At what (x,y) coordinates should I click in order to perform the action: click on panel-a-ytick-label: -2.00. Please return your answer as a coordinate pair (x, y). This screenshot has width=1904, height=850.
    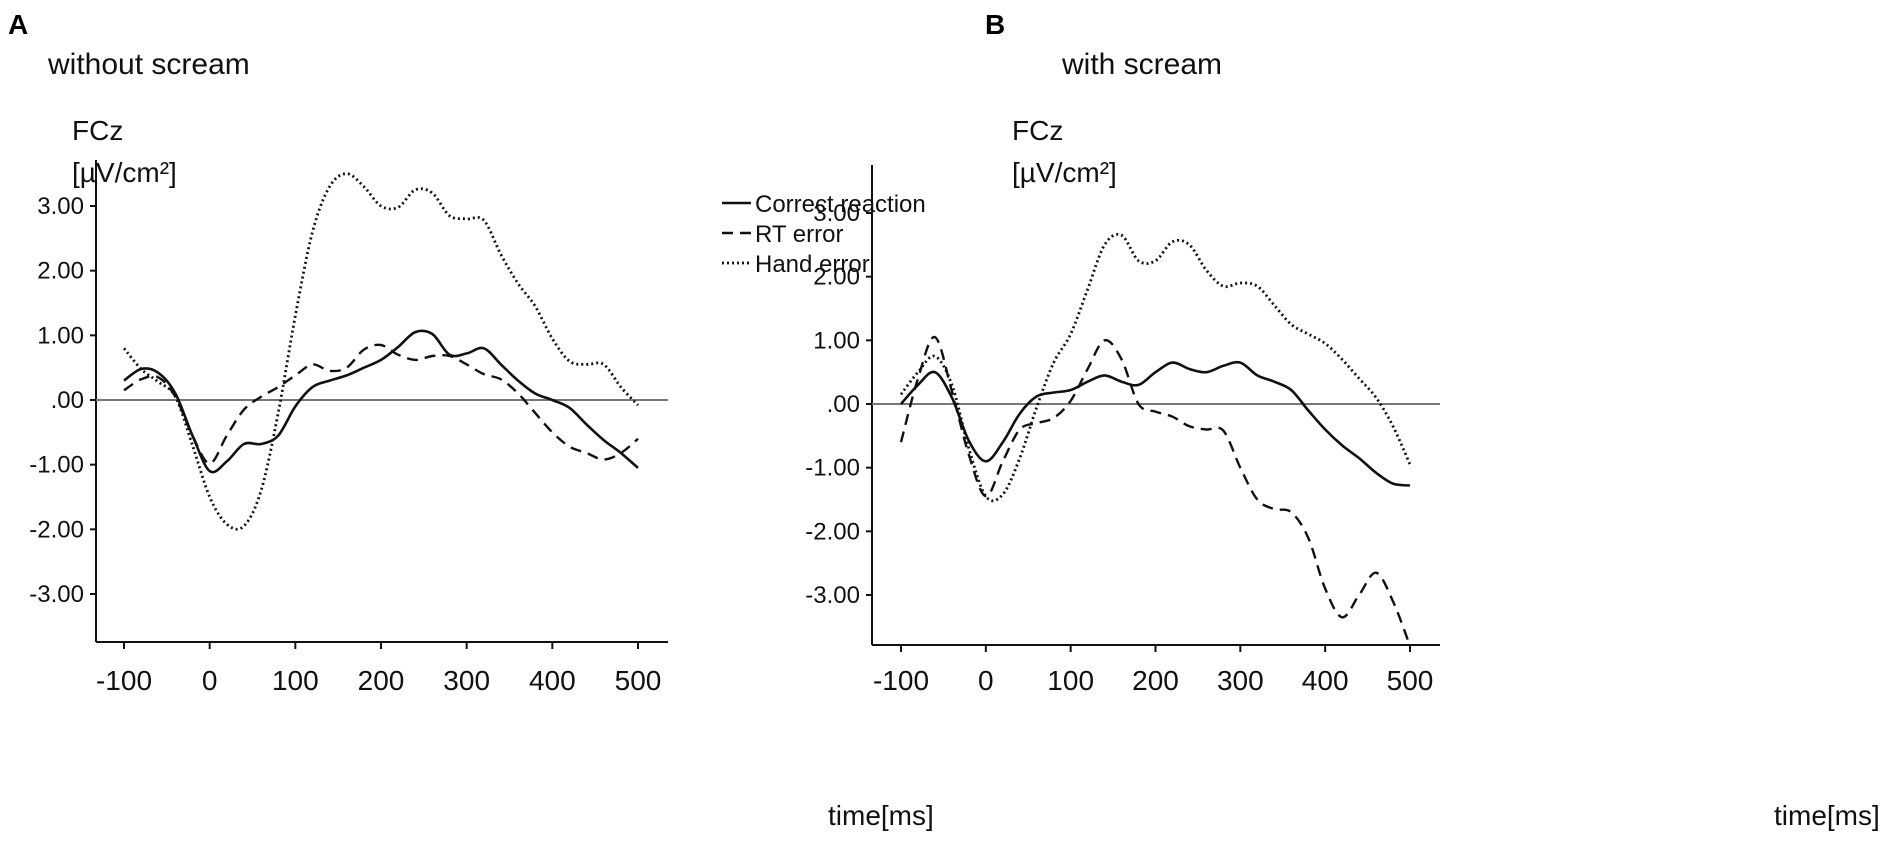
    Looking at the image, I should click on (56, 529).